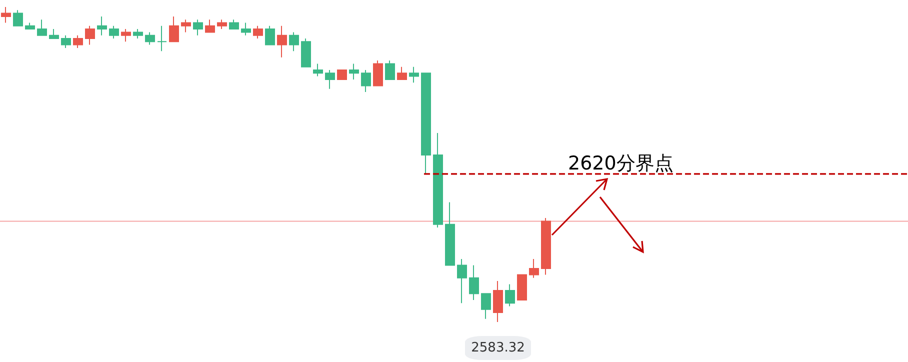 This screenshot has width=908, height=362. I want to click on annotation: 2583.32, so click(498, 348).